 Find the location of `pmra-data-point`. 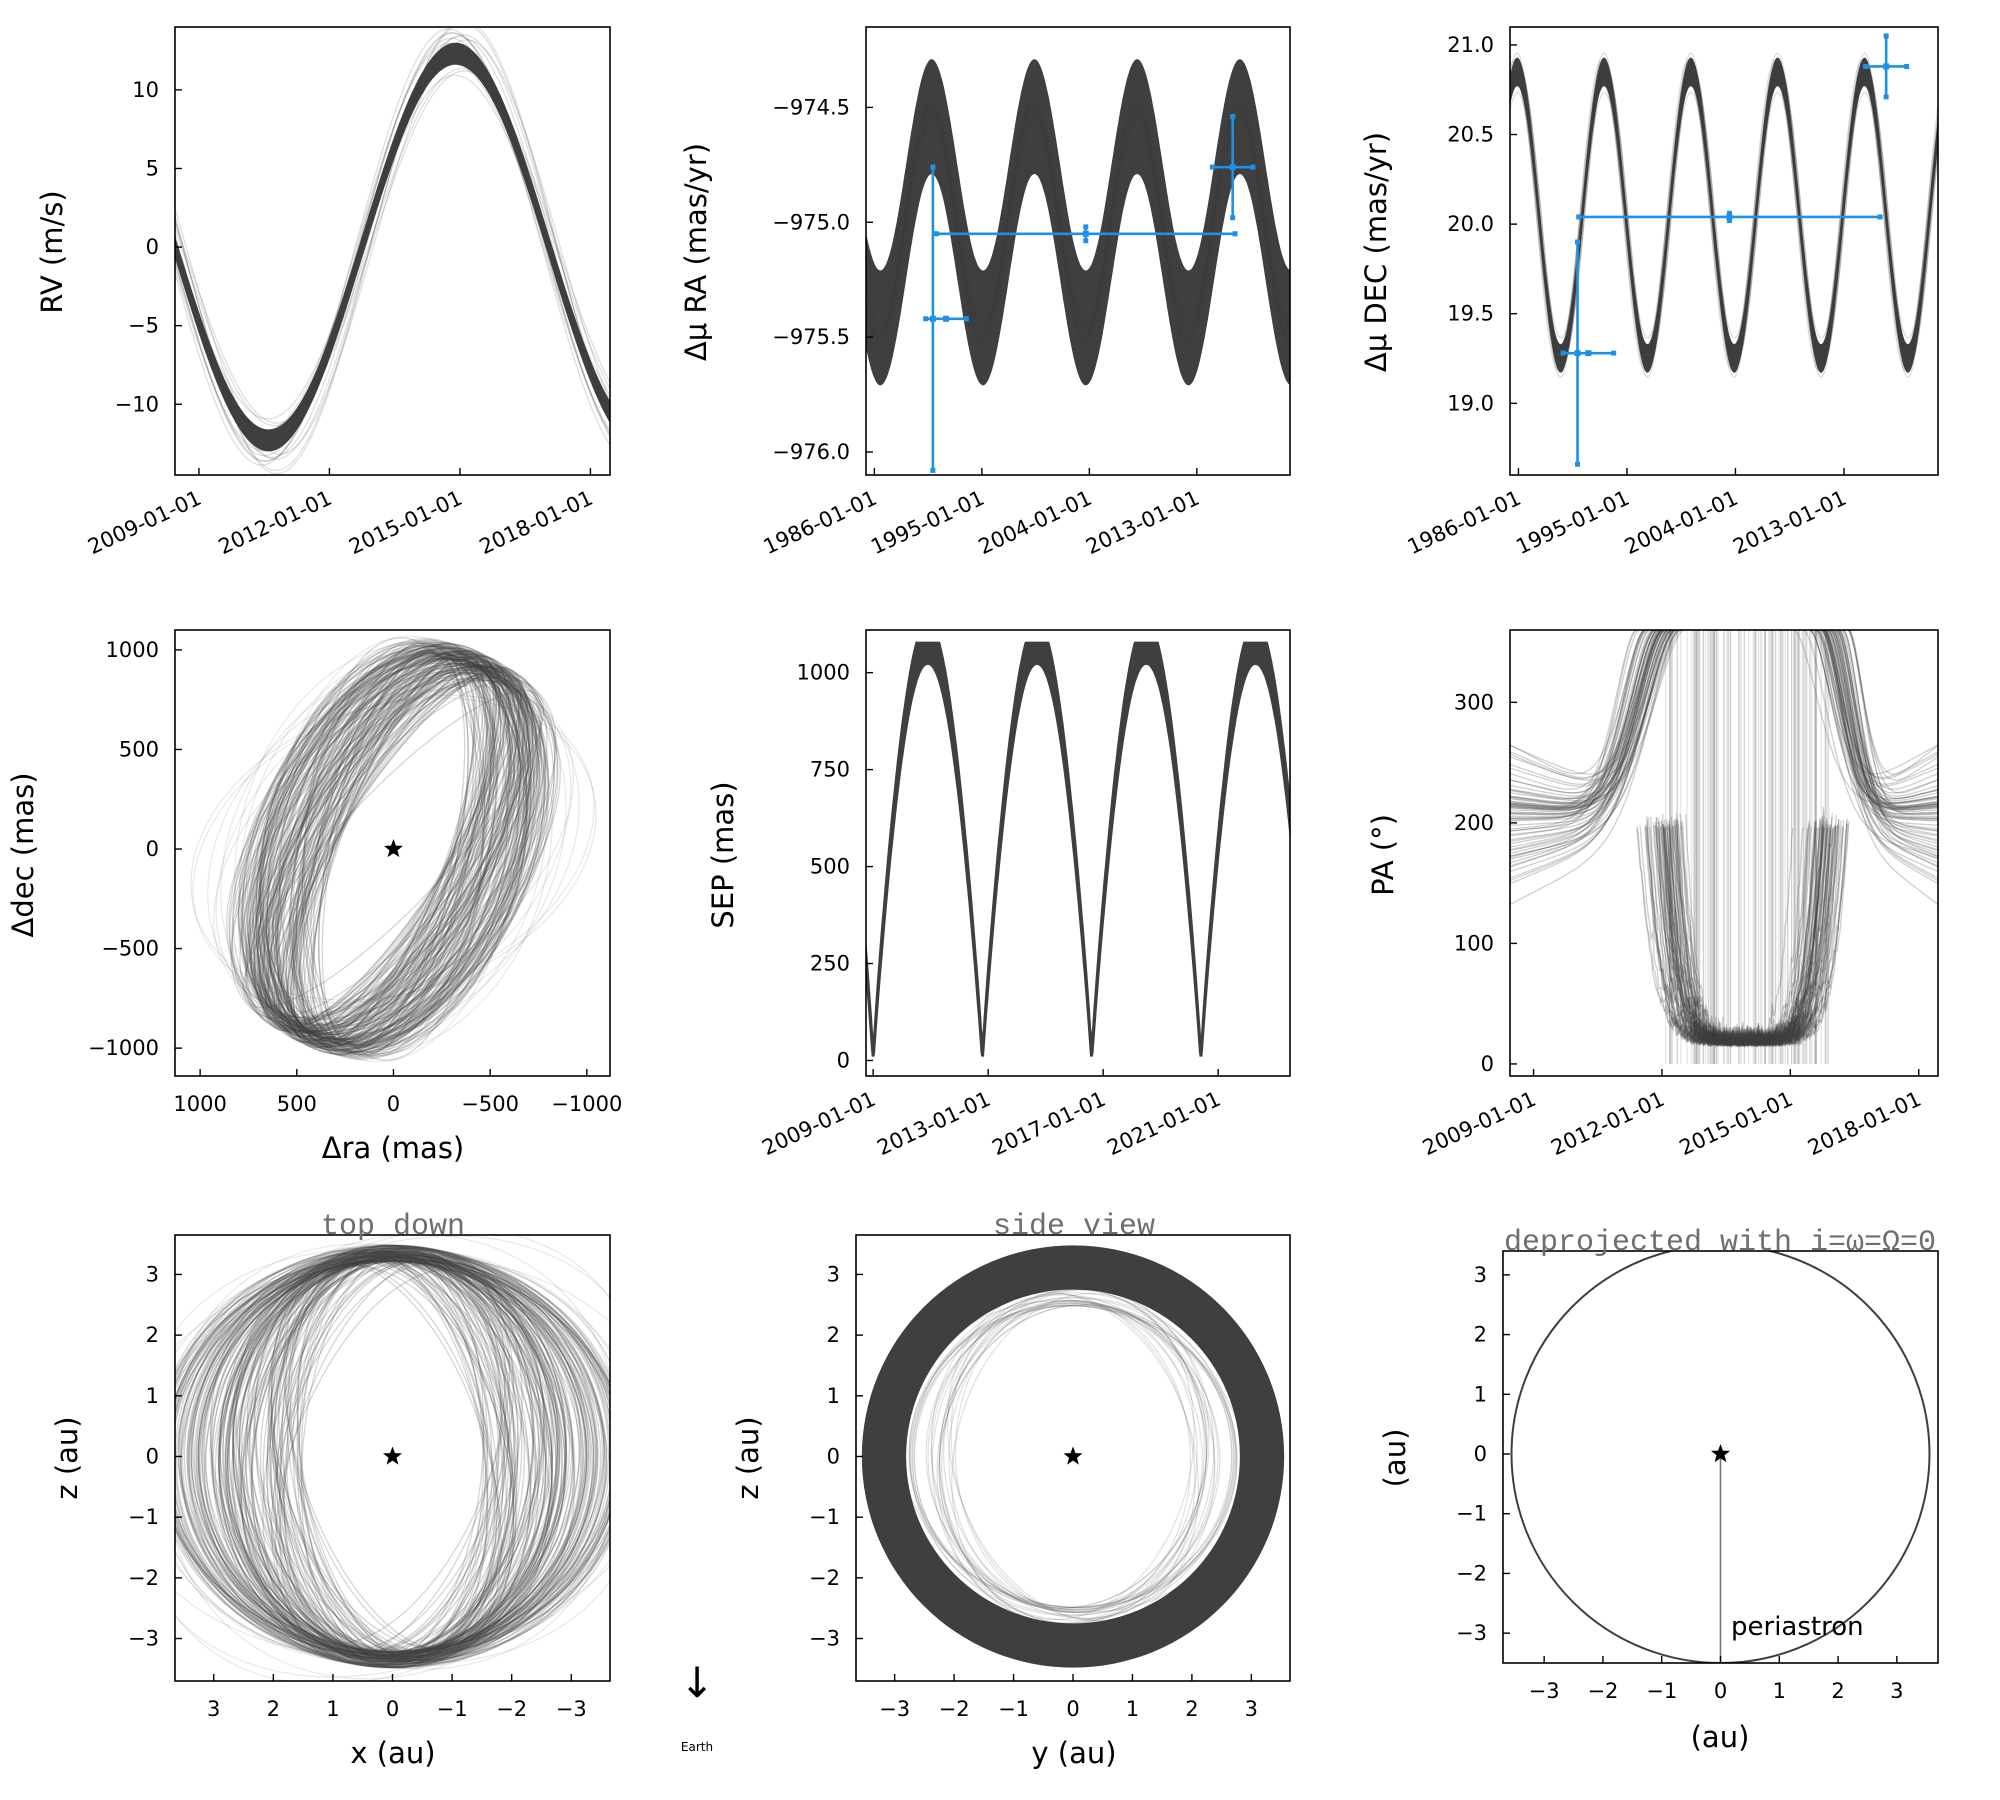

pmra-data-point is located at coordinates (932, 318).